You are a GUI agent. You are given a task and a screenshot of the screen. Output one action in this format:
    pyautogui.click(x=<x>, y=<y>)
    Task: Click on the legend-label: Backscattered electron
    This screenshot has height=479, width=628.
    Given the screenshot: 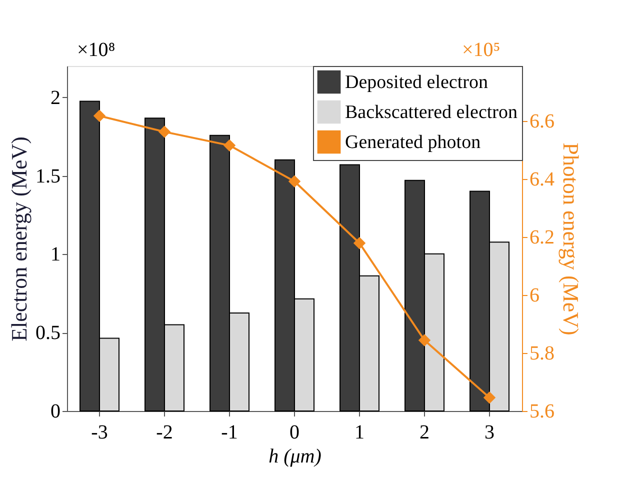 What is the action you would take?
    pyautogui.click(x=431, y=112)
    